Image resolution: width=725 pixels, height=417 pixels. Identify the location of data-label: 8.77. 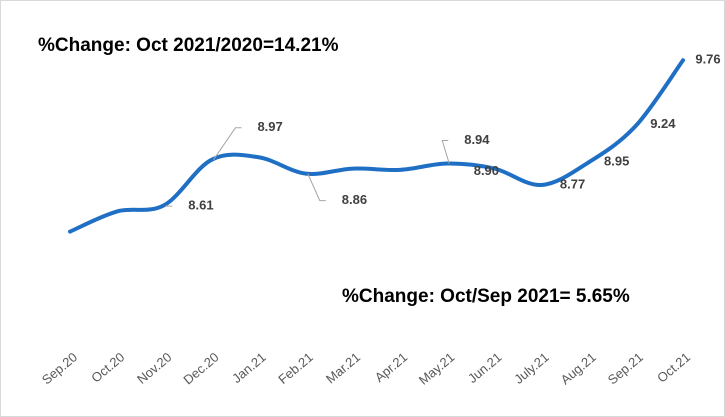
(572, 183).